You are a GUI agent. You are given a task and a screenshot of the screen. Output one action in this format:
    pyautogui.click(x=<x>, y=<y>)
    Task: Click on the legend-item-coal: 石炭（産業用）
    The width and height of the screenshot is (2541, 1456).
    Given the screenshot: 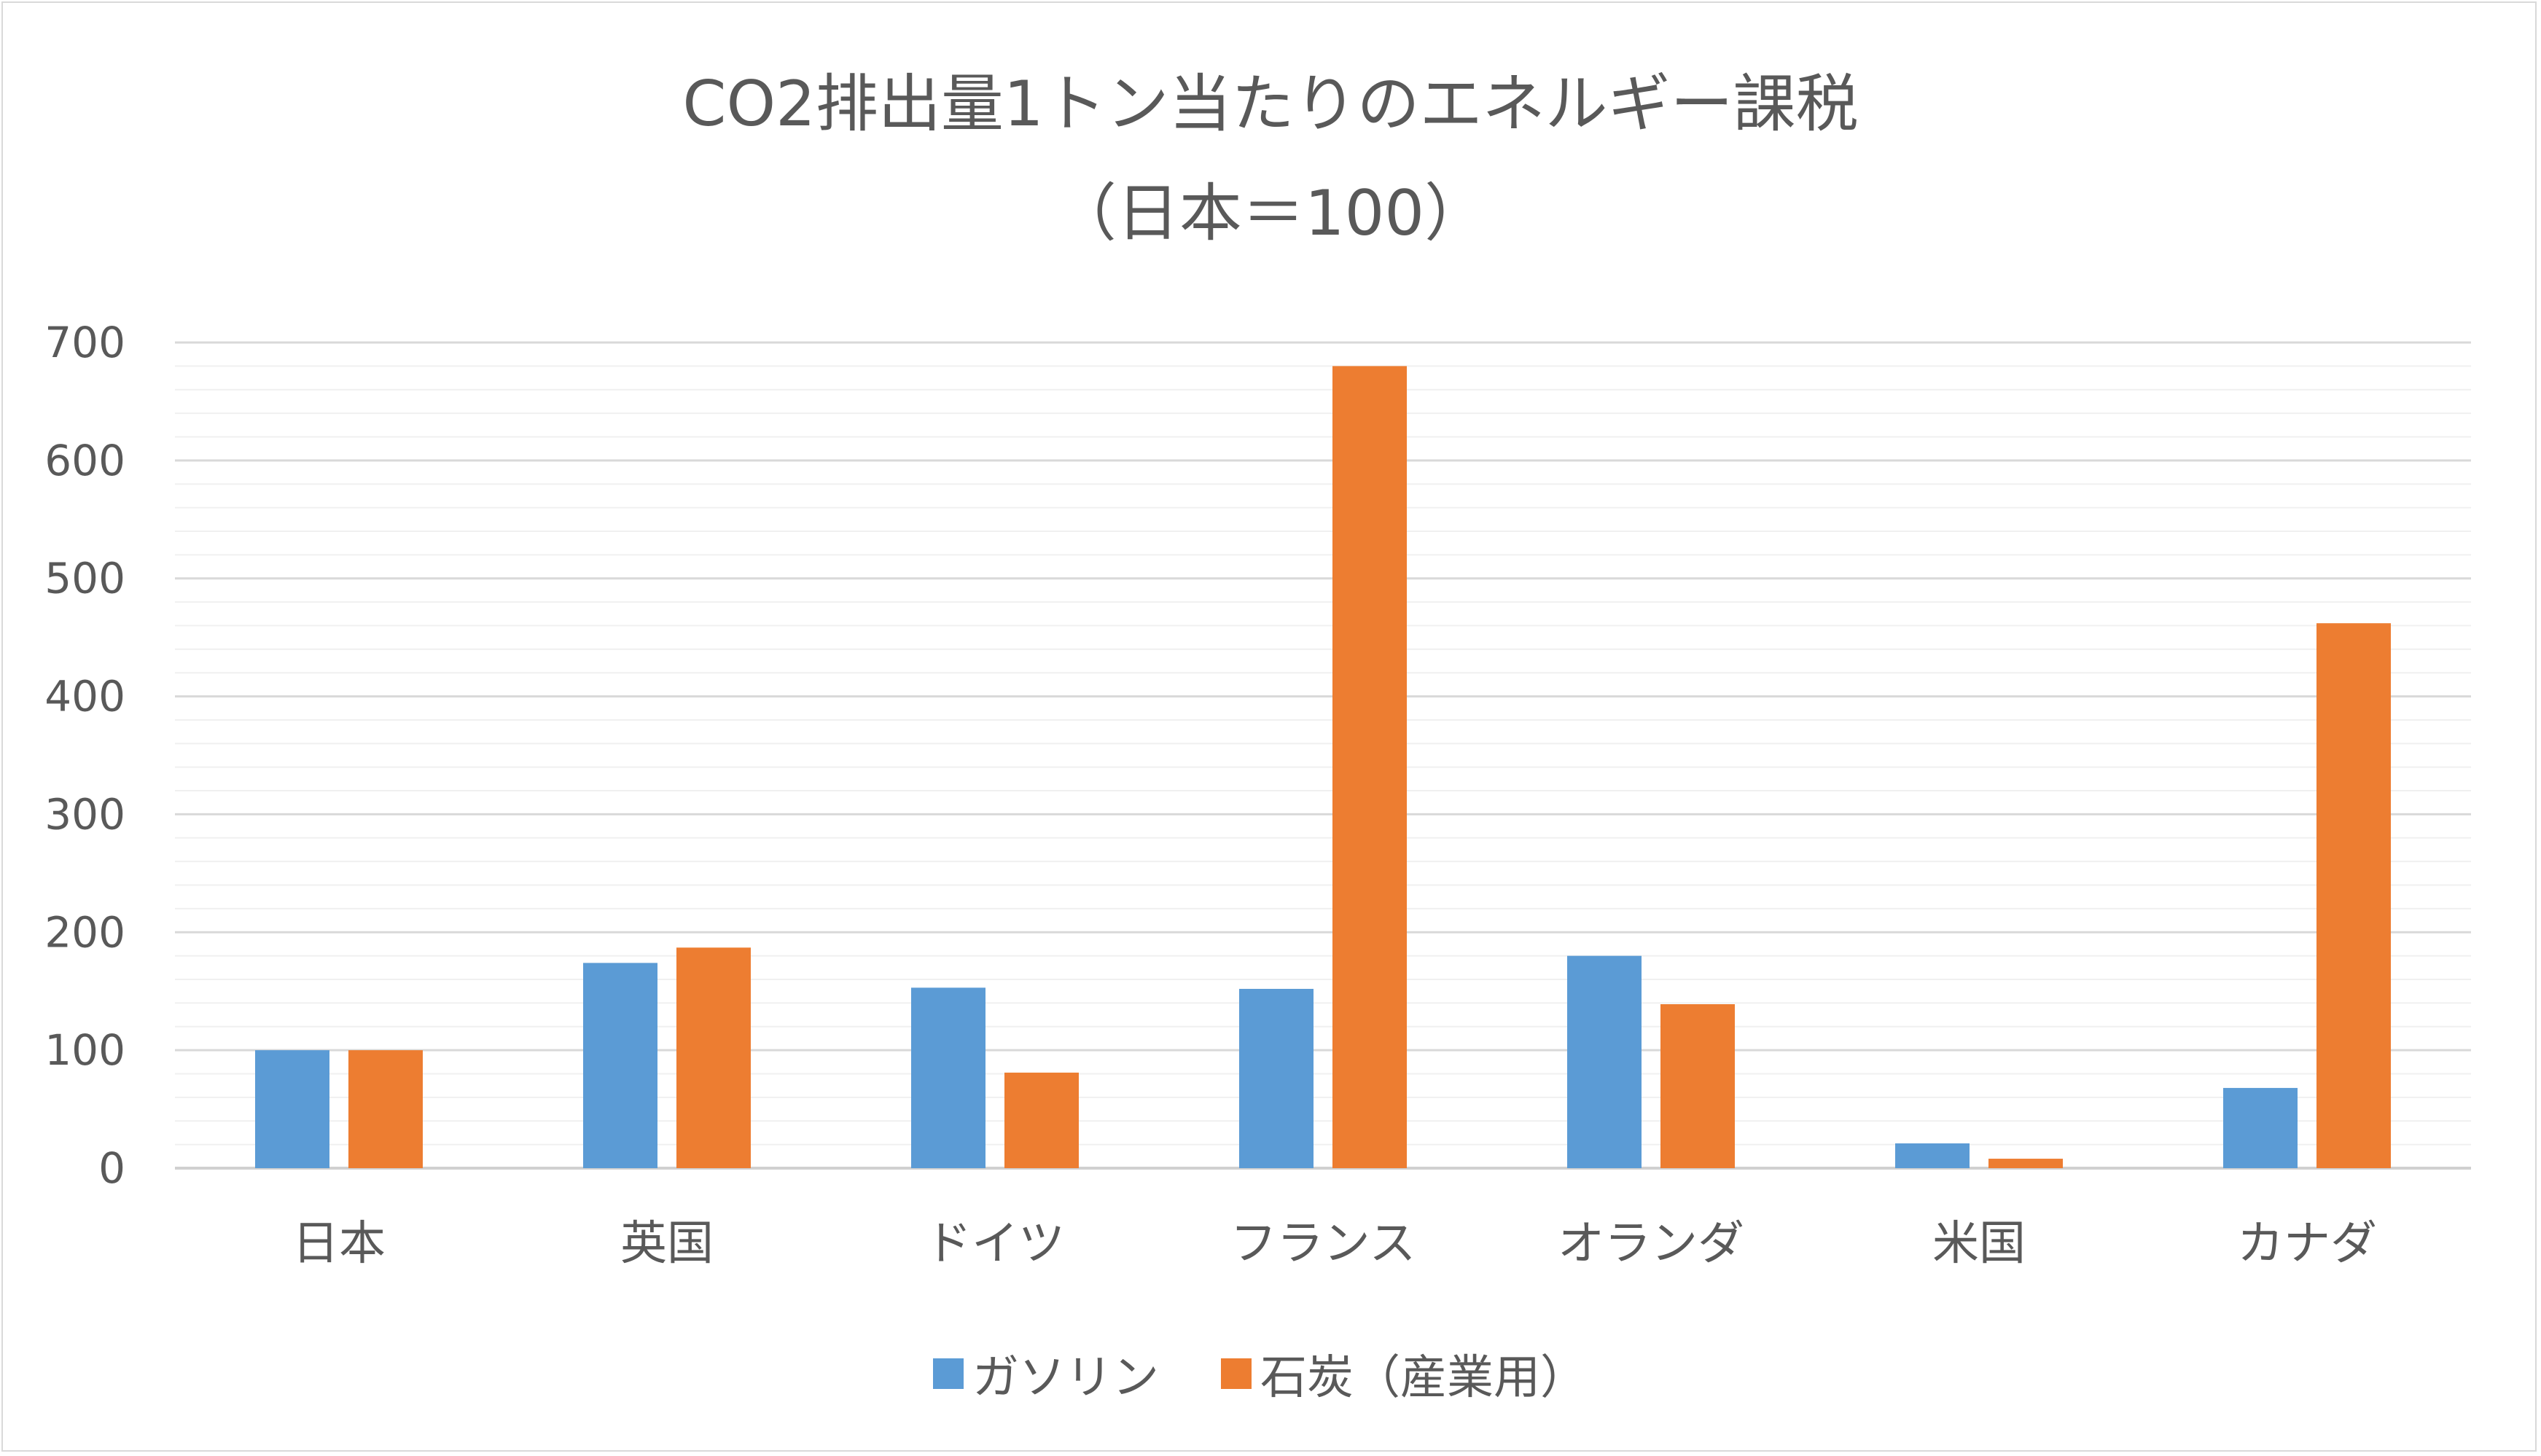 What is the action you would take?
    pyautogui.click(x=1404, y=1373)
    